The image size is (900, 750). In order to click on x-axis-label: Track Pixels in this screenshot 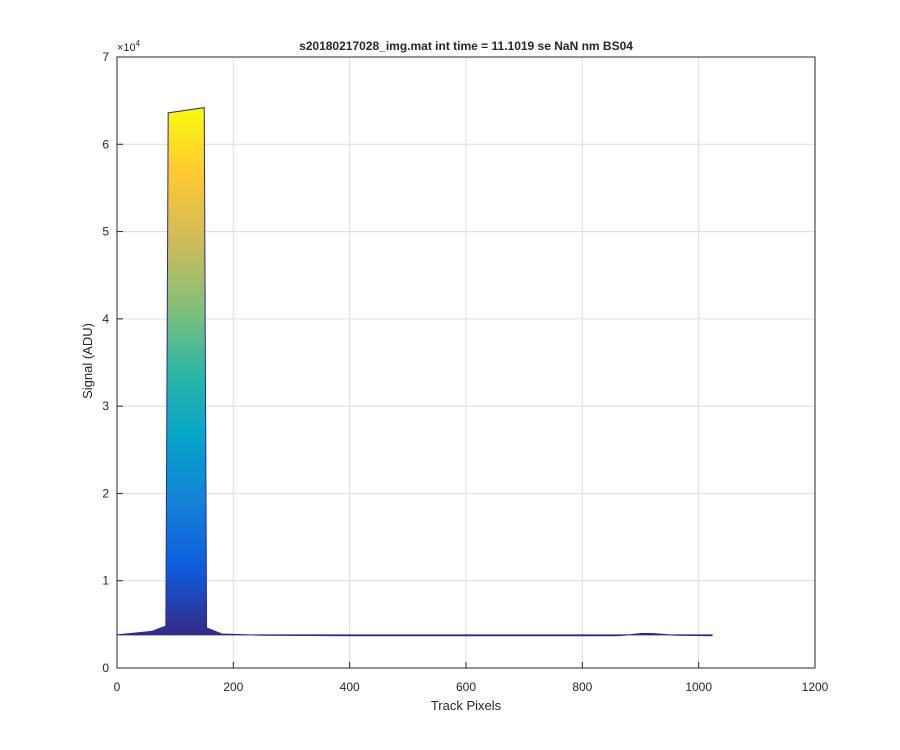, I will do `click(466, 705)`.